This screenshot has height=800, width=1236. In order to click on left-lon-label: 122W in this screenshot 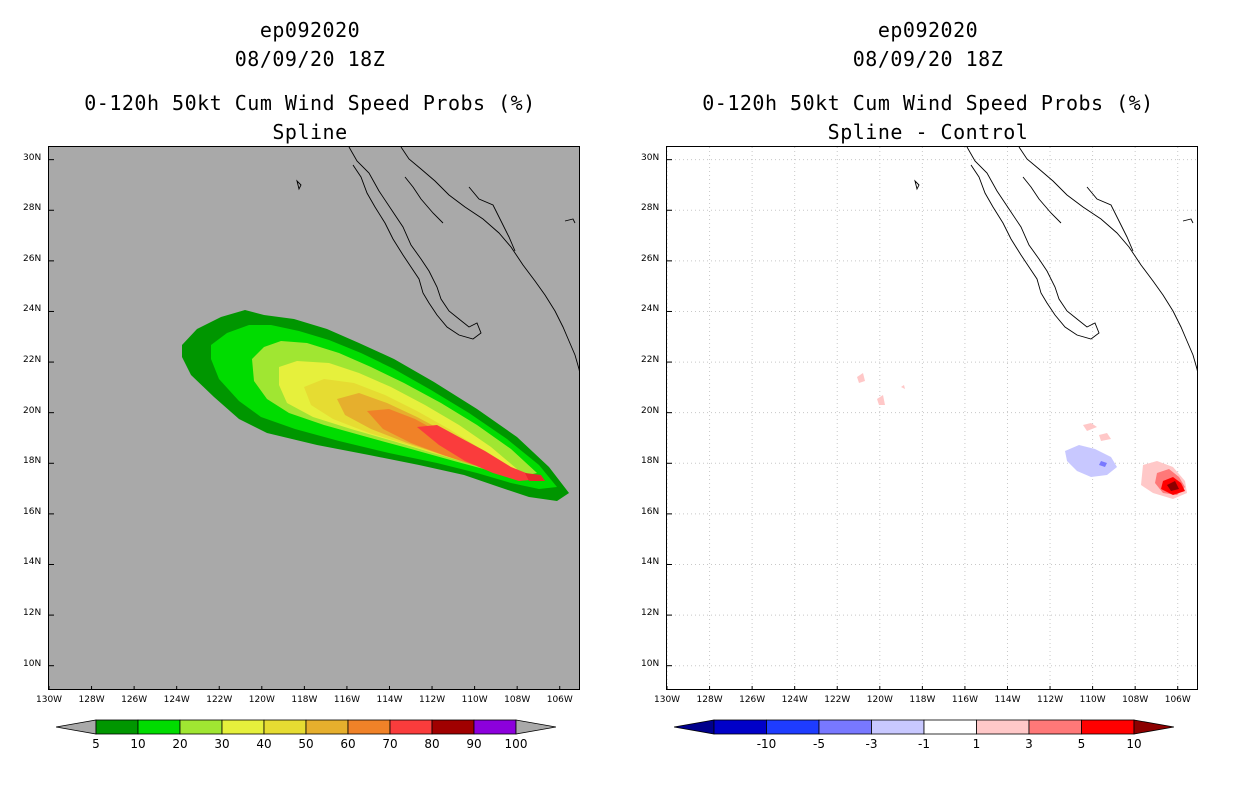, I will do `click(219, 700)`.